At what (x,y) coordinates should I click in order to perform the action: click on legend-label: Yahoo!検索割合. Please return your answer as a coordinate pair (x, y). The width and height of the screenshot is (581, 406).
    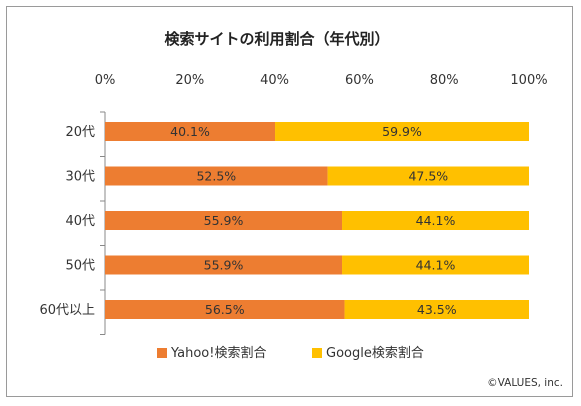
    Looking at the image, I should click on (218, 353).